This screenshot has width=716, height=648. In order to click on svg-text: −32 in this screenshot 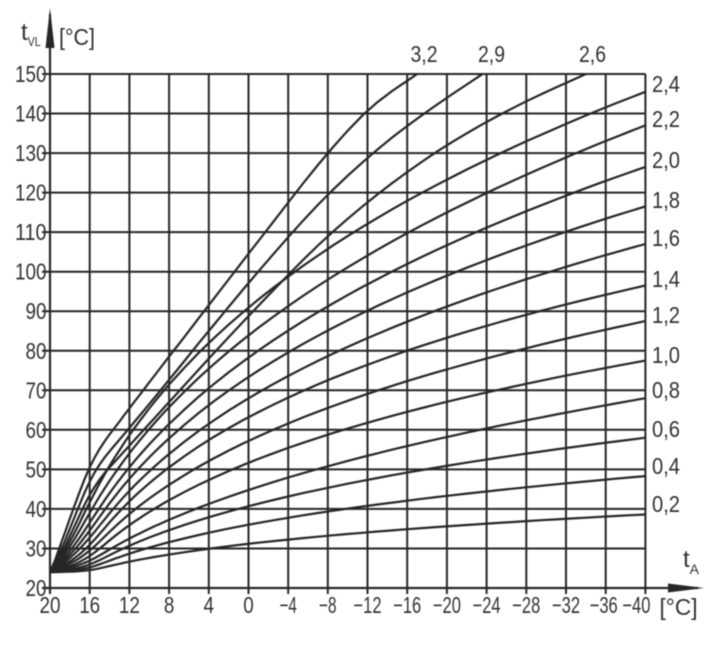, I will do `click(566, 605)`.